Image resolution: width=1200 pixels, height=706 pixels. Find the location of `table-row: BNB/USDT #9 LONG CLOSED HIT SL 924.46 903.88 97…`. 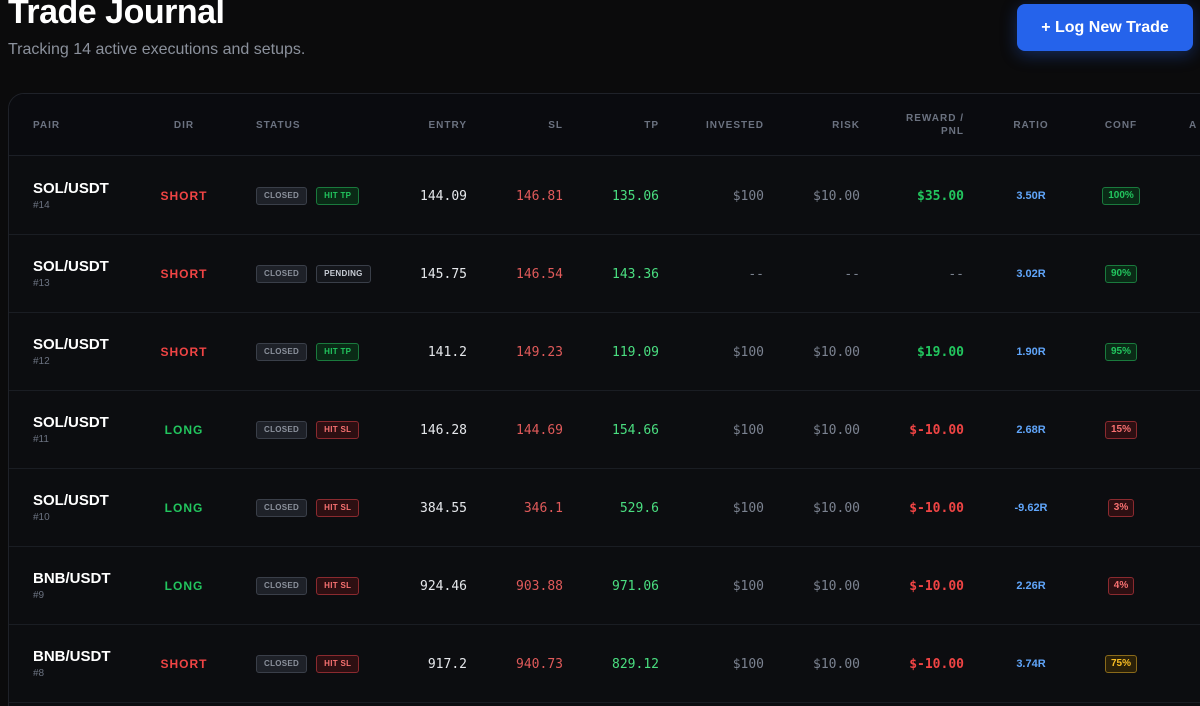

table-row: BNB/USDT #9 LONG CLOSED HIT SL 924.46 903.88 97… is located at coordinates (604, 586).